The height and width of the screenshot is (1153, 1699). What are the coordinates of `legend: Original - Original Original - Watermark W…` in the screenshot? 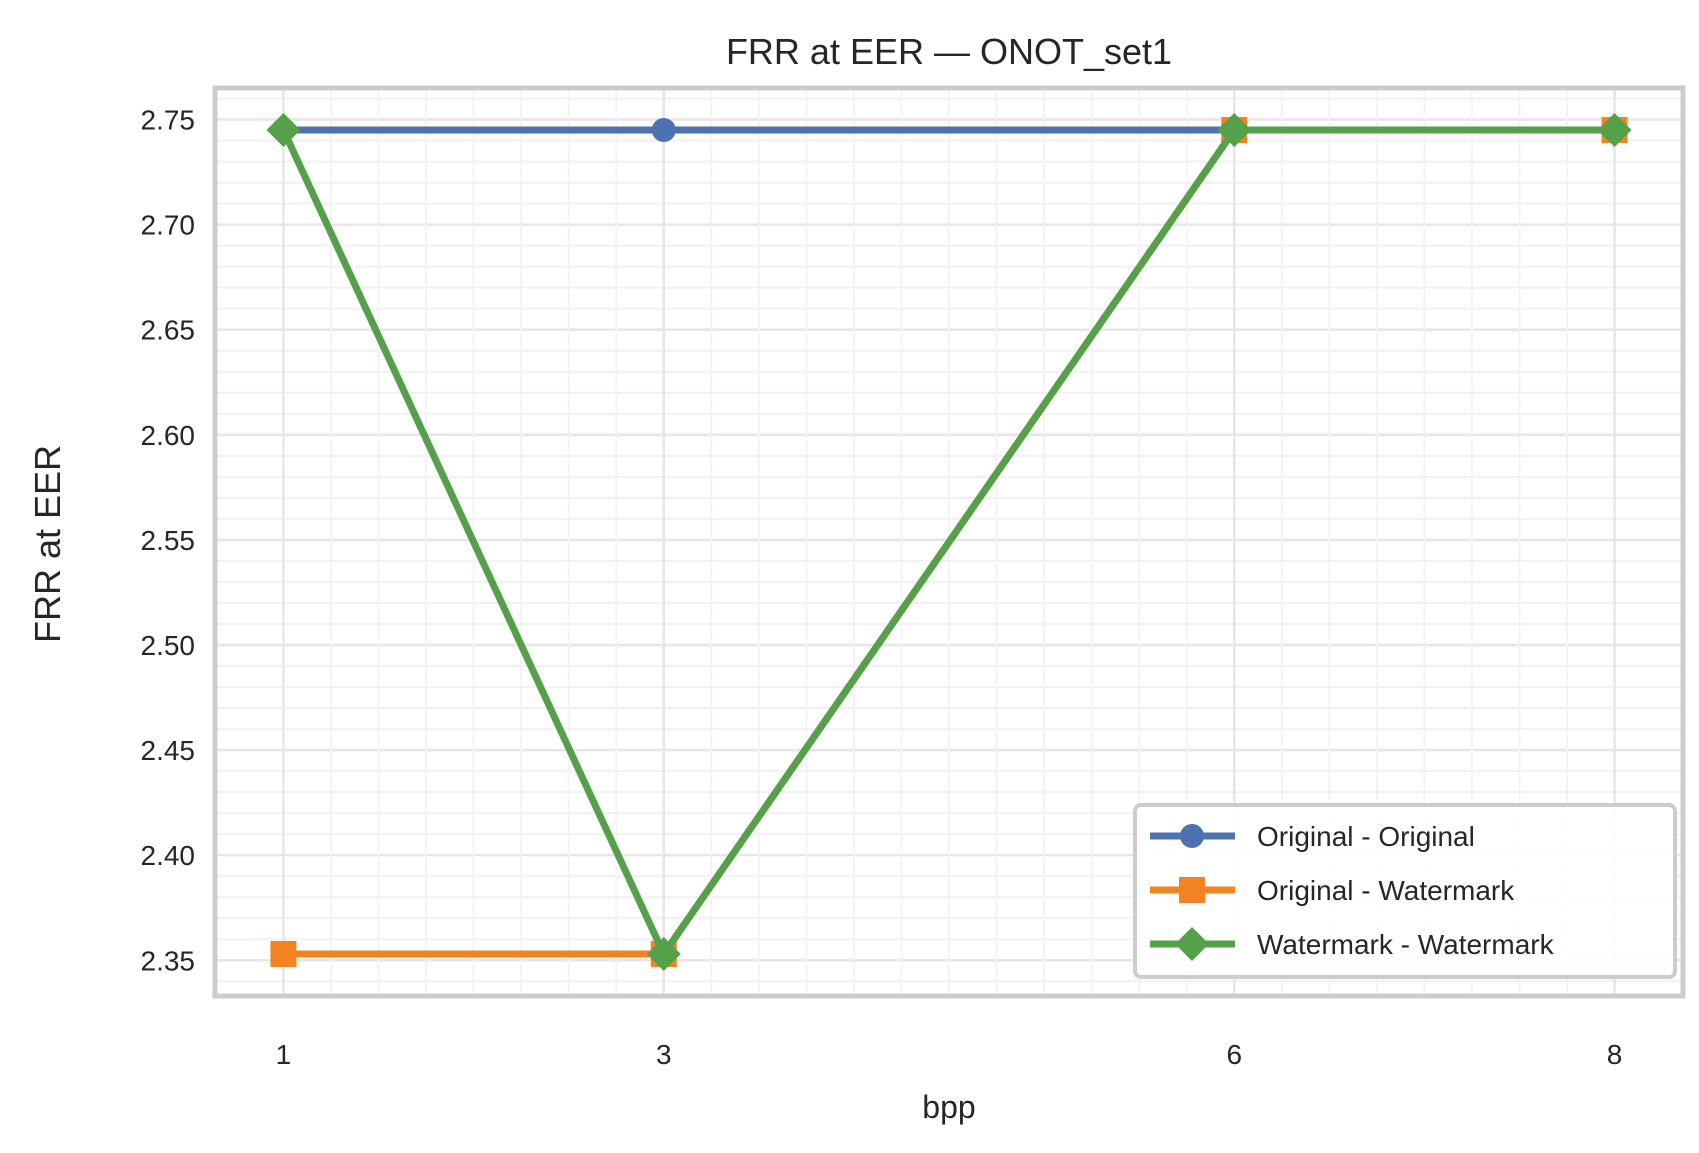 It's located at (1405, 891).